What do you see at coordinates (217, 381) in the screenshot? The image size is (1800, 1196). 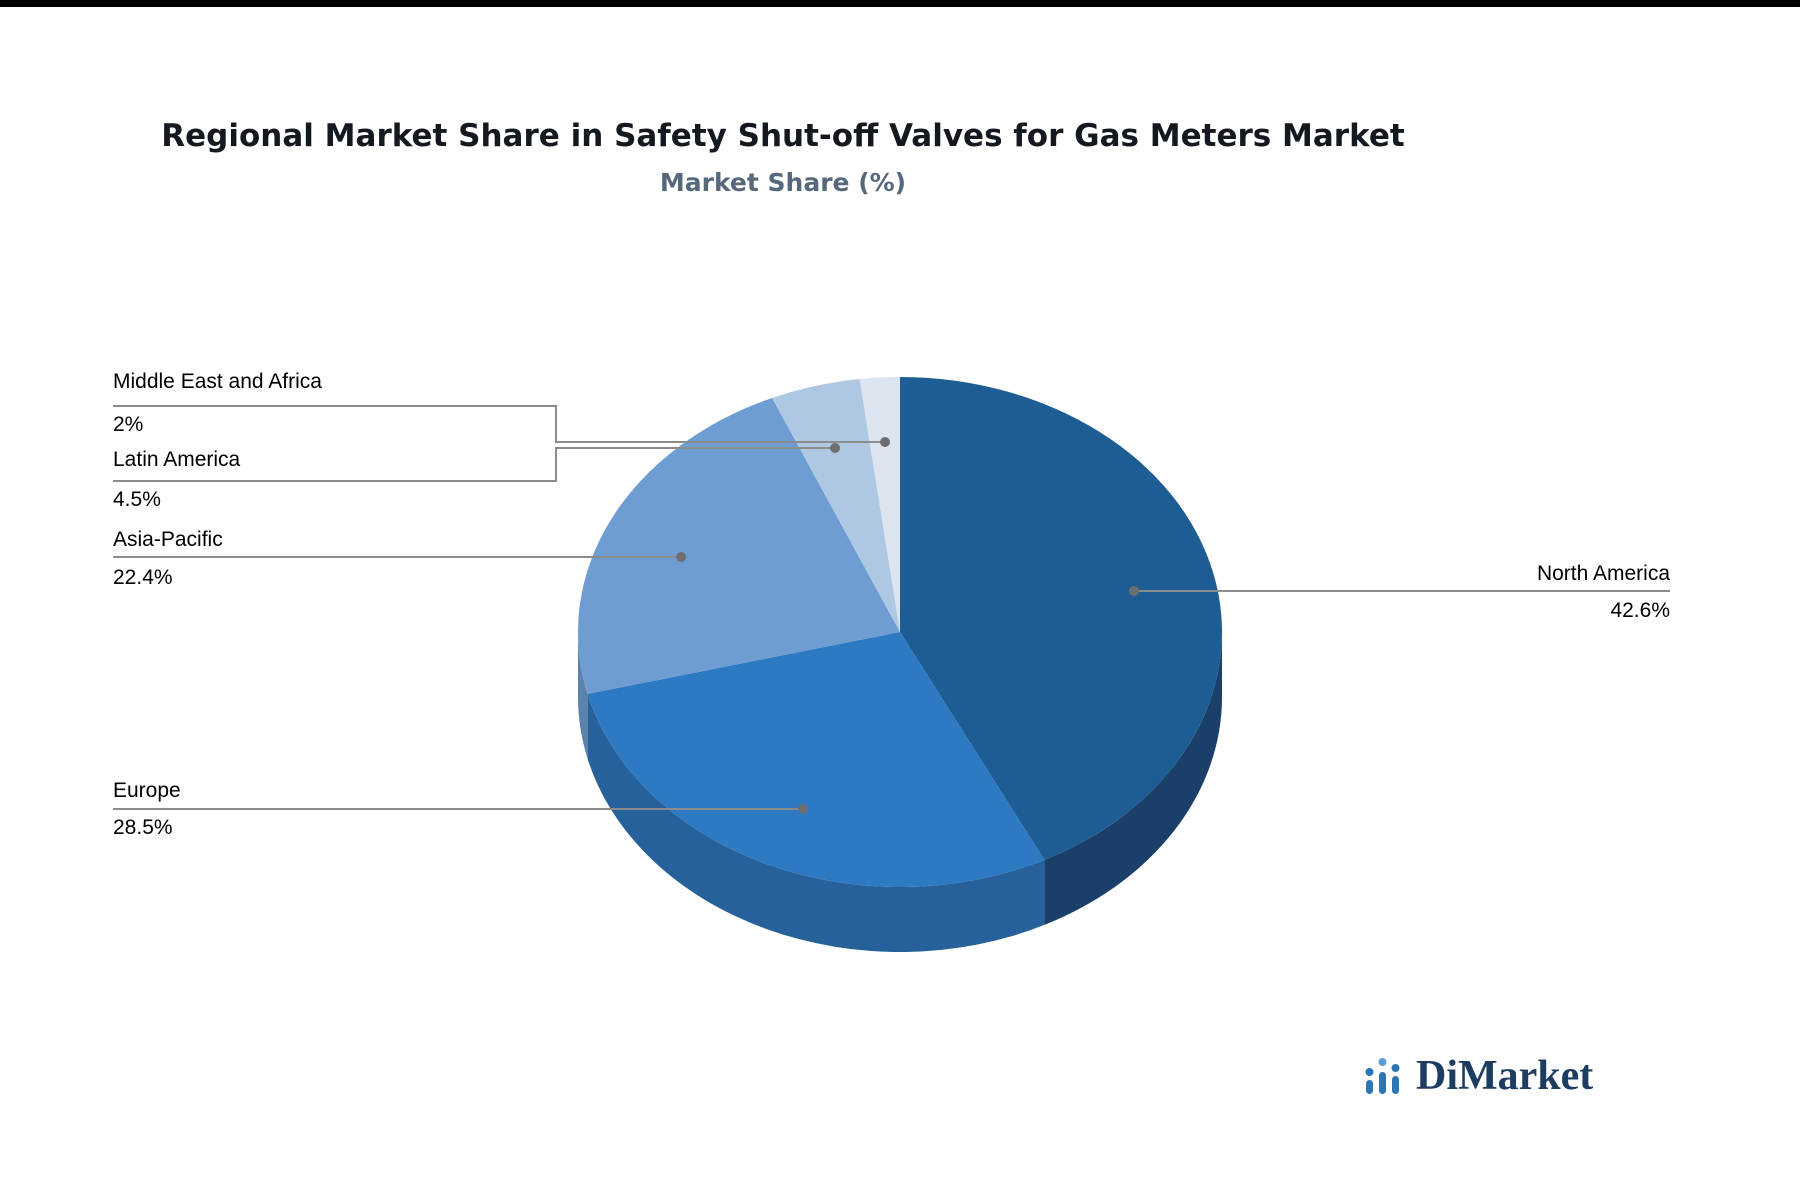 I see `label-middle-east-and-africa: Middle East and Africa` at bounding box center [217, 381].